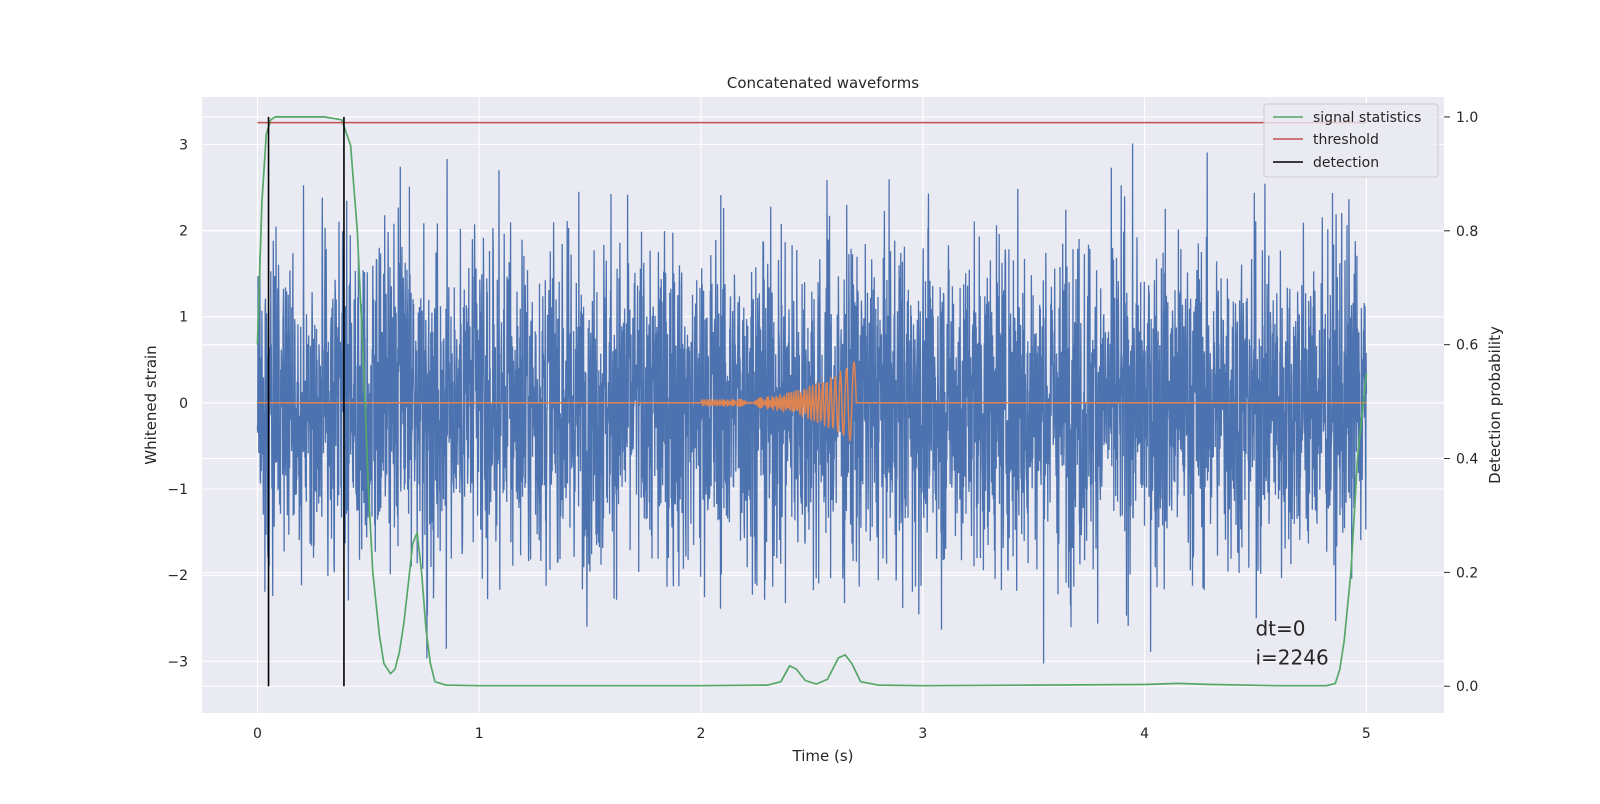 Image resolution: width=1600 pixels, height=804 pixels. I want to click on y-tick-label: 2, so click(183, 232).